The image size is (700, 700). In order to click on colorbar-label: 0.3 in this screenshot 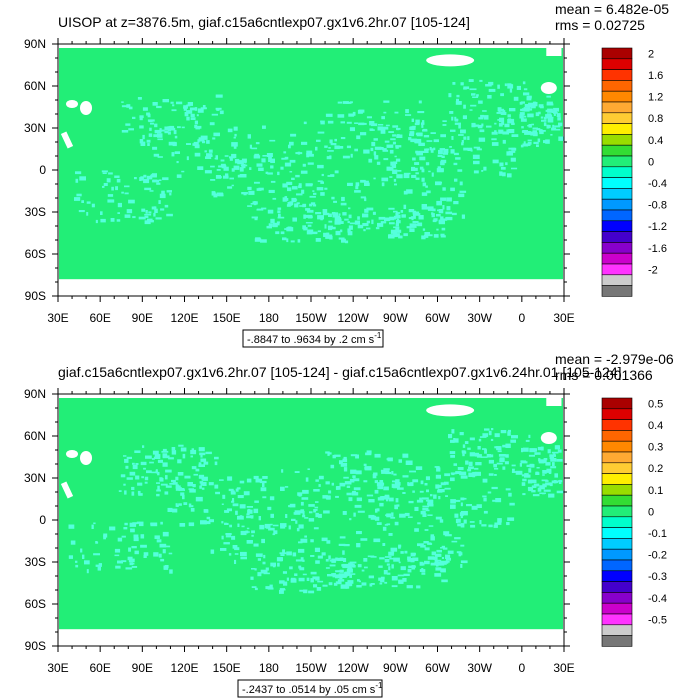, I will do `click(655, 448)`.